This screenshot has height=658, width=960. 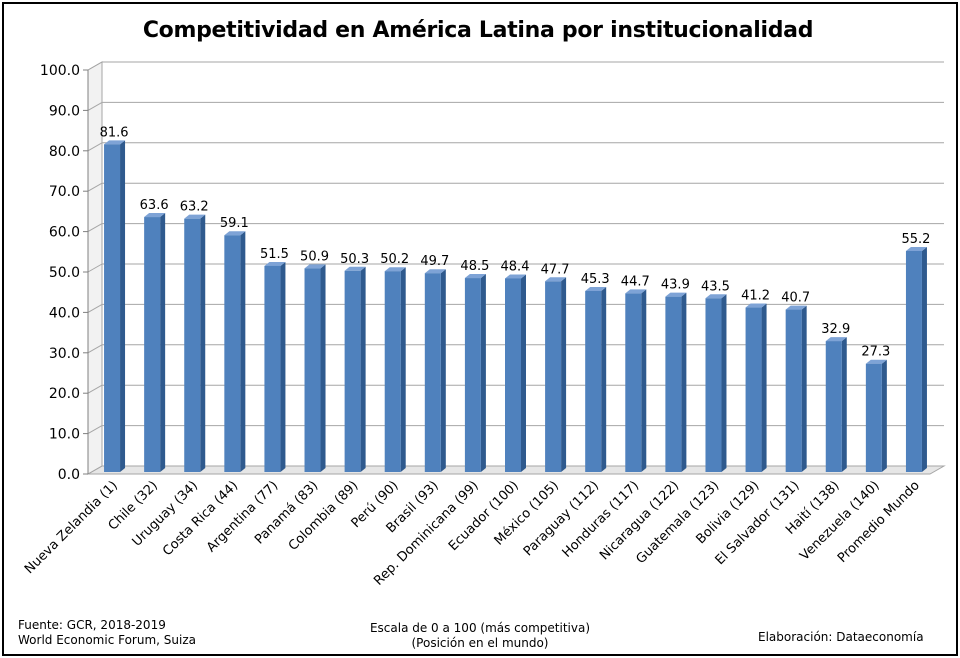 I want to click on source-line-2: World Economic Forum, Suiza, so click(x=107, y=640).